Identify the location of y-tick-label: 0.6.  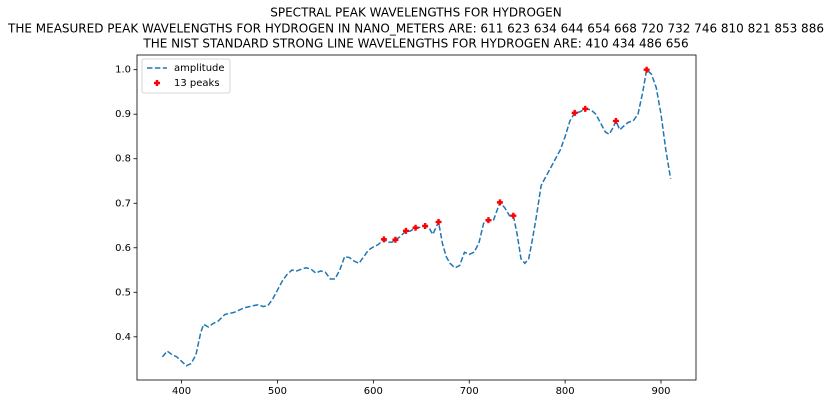
(123, 248).